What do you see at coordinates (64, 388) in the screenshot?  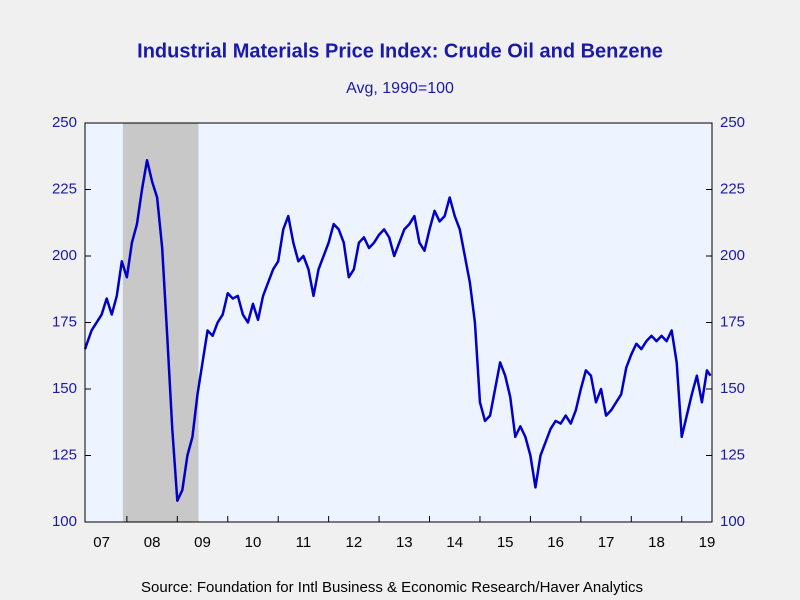 I see `y-tick-label: 150` at bounding box center [64, 388].